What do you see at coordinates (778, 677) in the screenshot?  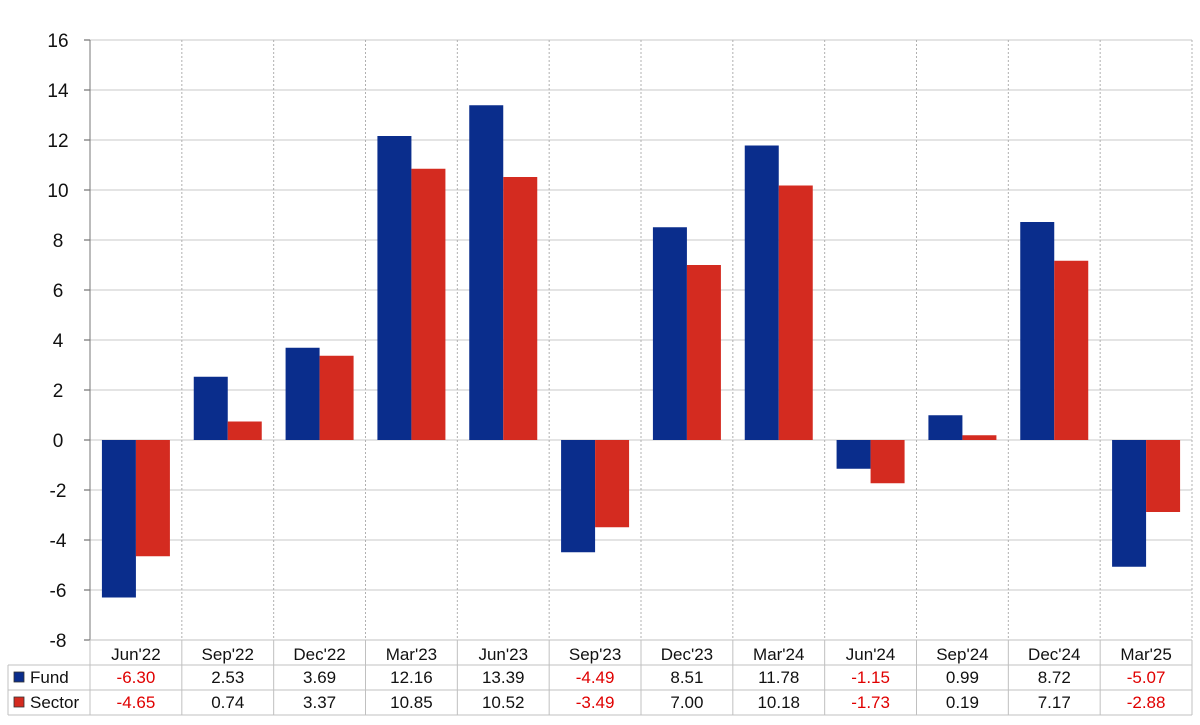 I see `data-label: 11.78` at bounding box center [778, 677].